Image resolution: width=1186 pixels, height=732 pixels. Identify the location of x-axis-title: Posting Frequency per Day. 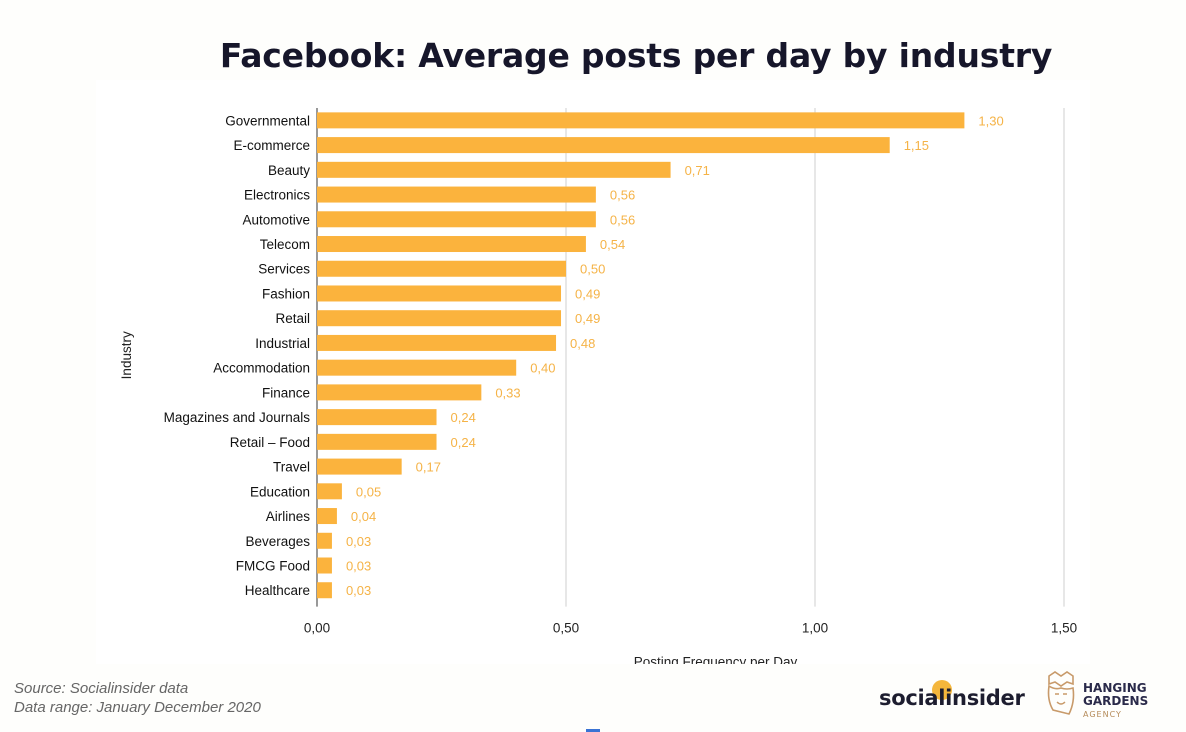
(716, 659).